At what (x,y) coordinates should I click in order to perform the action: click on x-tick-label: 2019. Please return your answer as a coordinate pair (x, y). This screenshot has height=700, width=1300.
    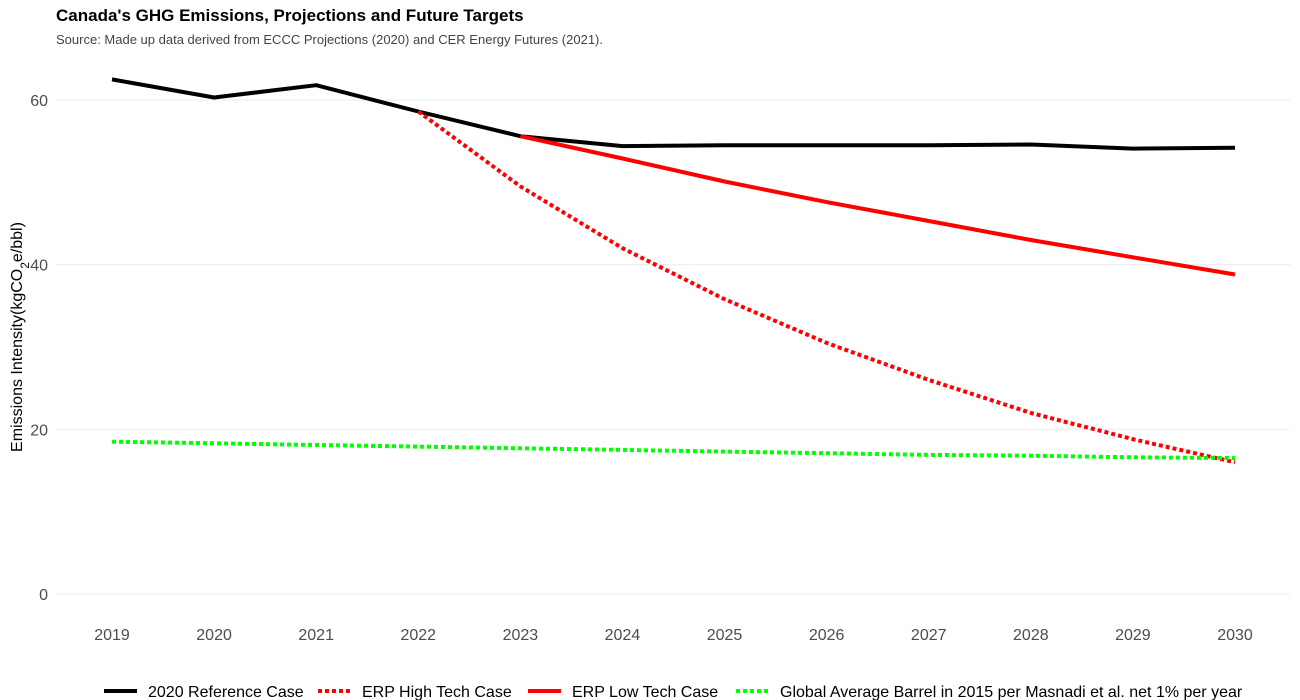
    Looking at the image, I should click on (112, 635).